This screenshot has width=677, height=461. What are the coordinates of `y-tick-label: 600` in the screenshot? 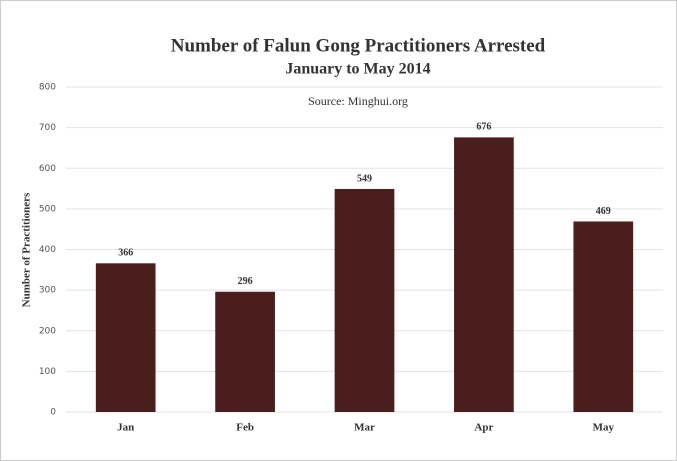 It's located at (47, 169).